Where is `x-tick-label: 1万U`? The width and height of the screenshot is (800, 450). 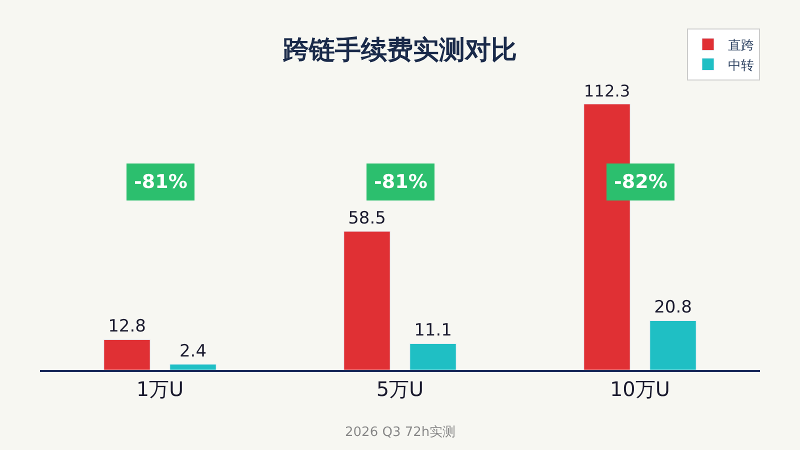 x-tick-label: 1万U is located at coordinates (160, 389).